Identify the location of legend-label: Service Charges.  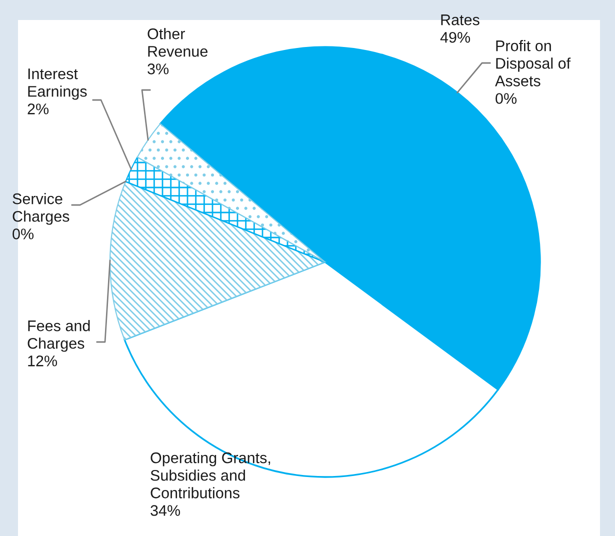
(41, 209).